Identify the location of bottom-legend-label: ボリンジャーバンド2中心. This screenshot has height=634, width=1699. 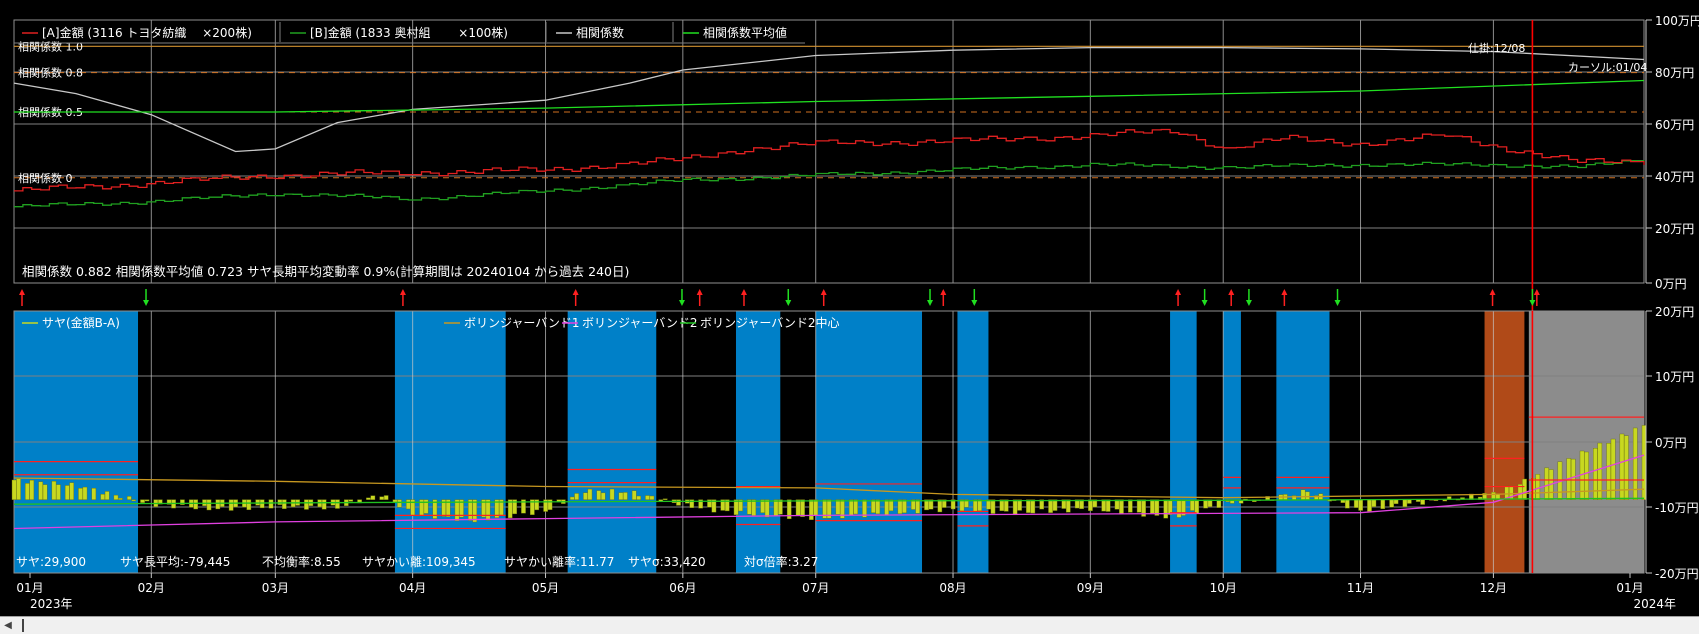
(770, 322).